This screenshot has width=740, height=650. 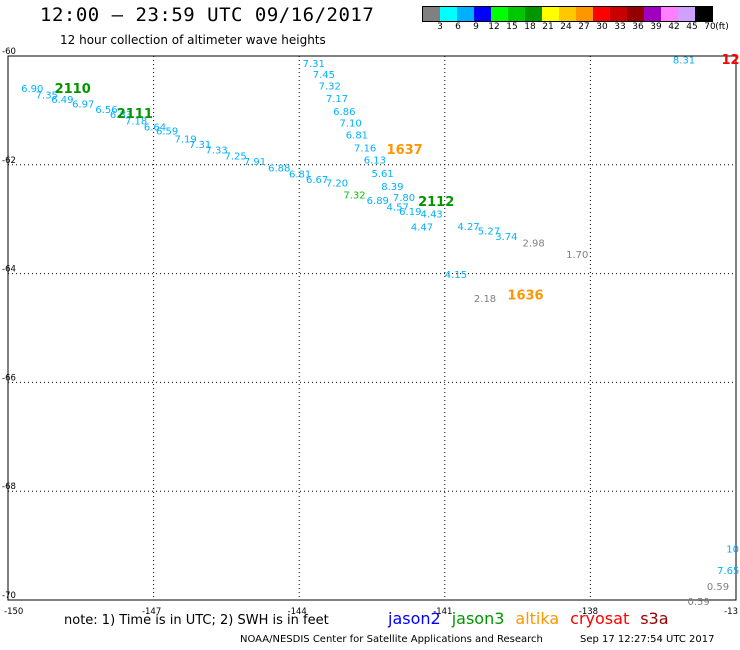 I want to click on lon-tick-label: -147, so click(x=151, y=612).